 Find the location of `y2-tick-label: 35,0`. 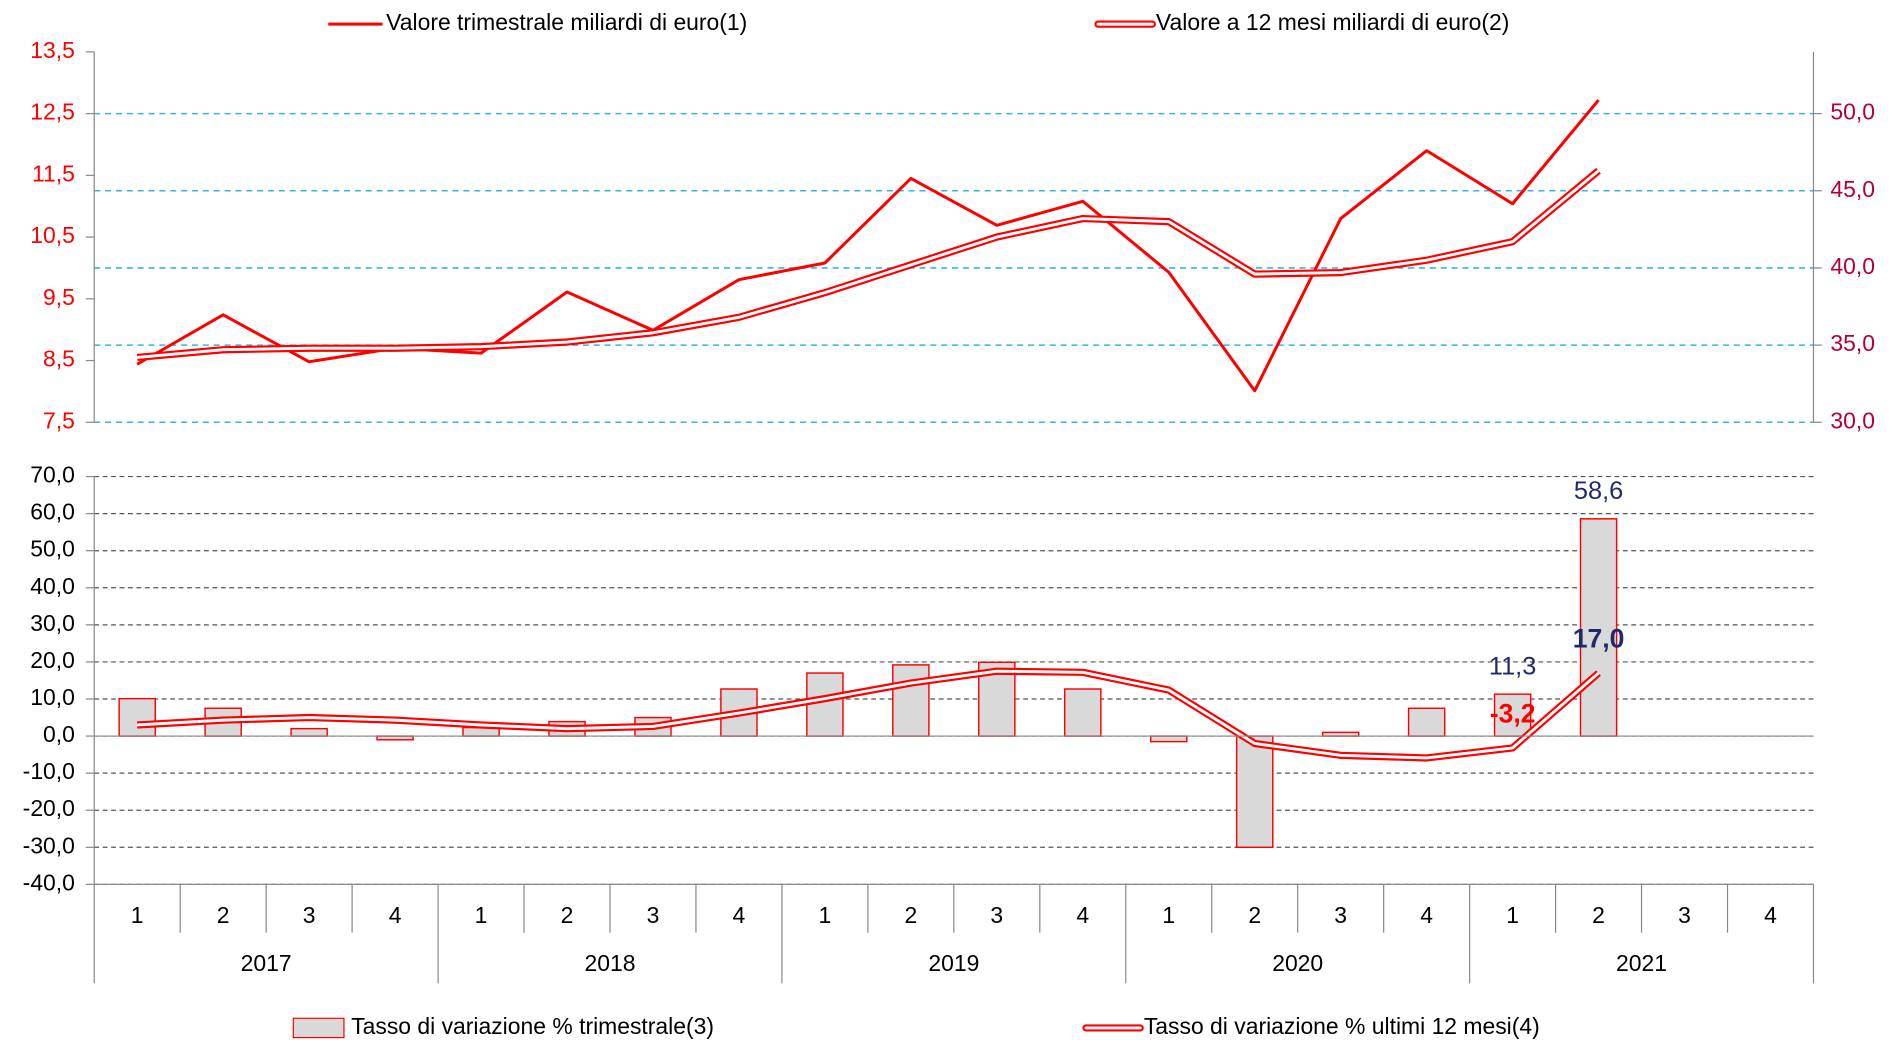

y2-tick-label: 35,0 is located at coordinates (1852, 343).